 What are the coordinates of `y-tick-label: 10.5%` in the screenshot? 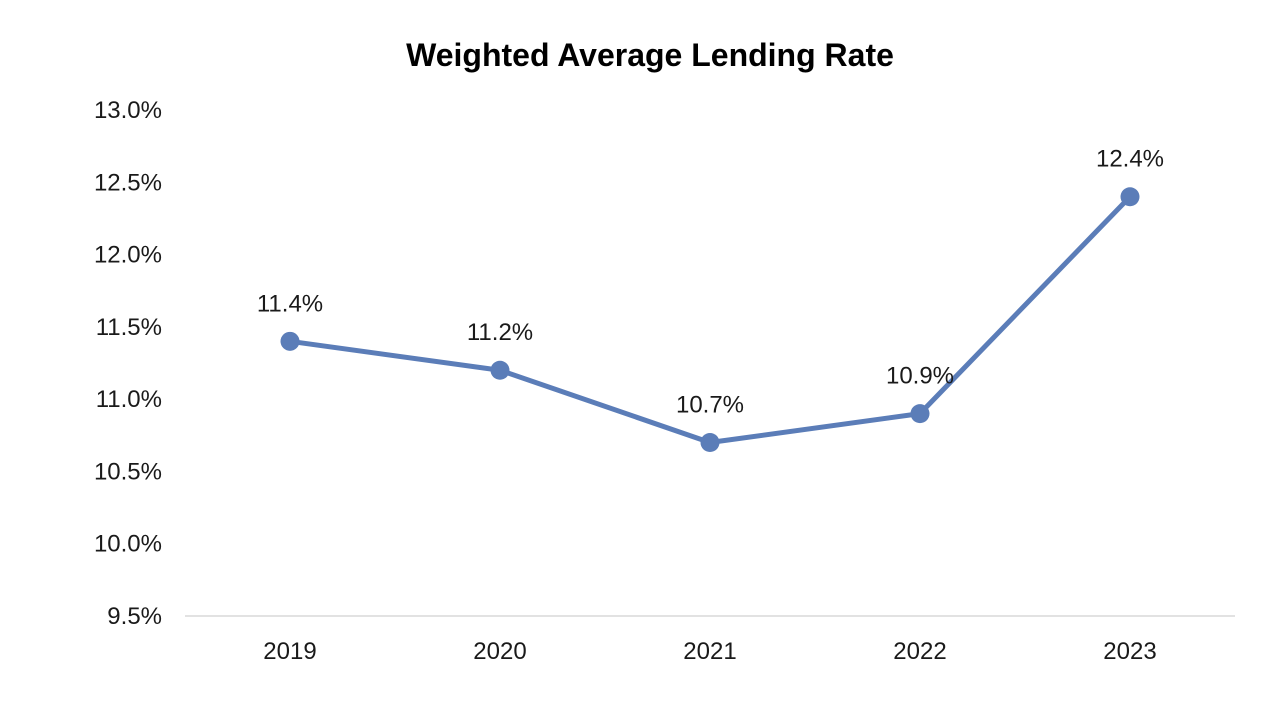 It's located at (128, 471).